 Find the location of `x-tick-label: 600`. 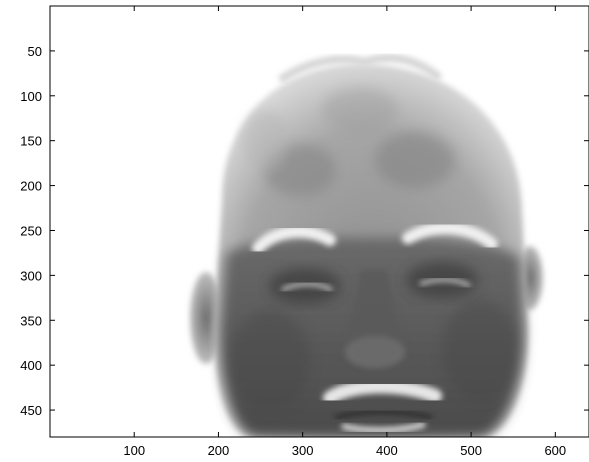

x-tick-label: 600 is located at coordinates (555, 450).